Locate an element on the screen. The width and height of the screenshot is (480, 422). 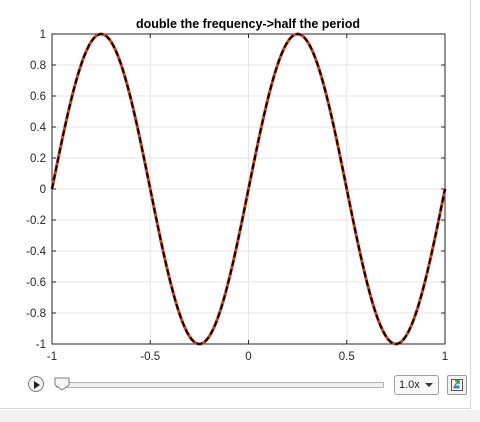
y-tick-label: 0.2 is located at coordinates (38, 159).